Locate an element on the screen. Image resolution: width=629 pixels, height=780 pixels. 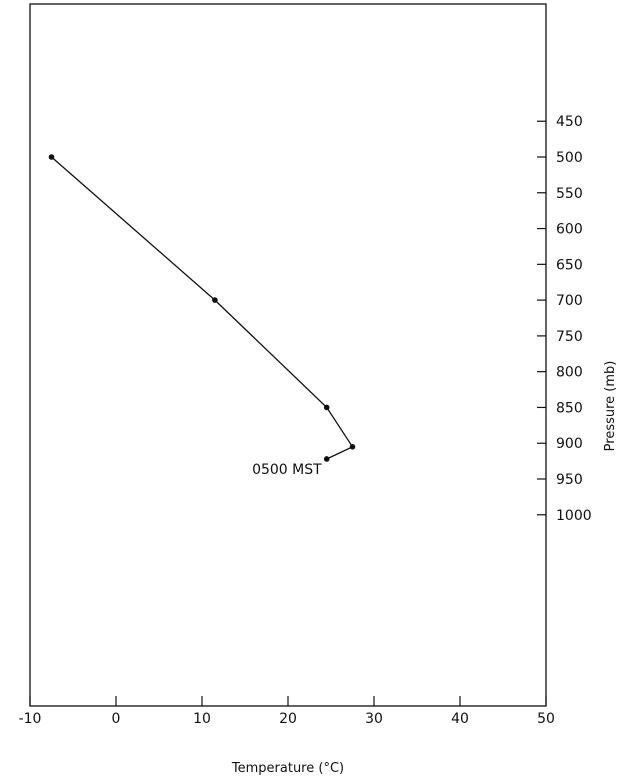
x-tick-label: 50 is located at coordinates (546, 719).